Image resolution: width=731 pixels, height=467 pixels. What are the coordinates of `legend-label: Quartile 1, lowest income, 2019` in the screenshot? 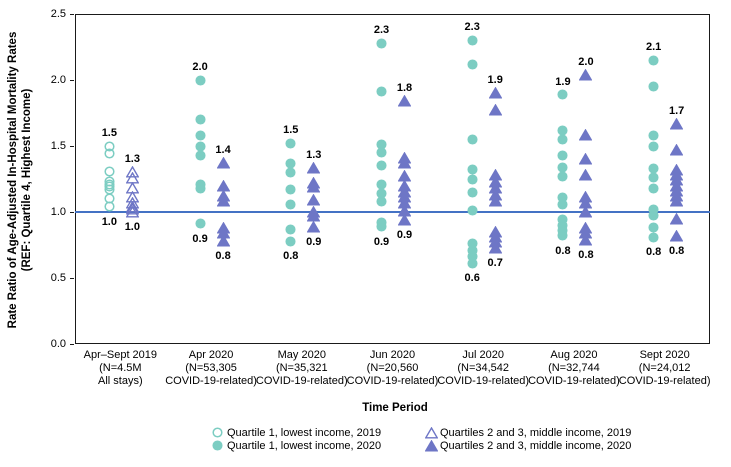 It's located at (304, 432).